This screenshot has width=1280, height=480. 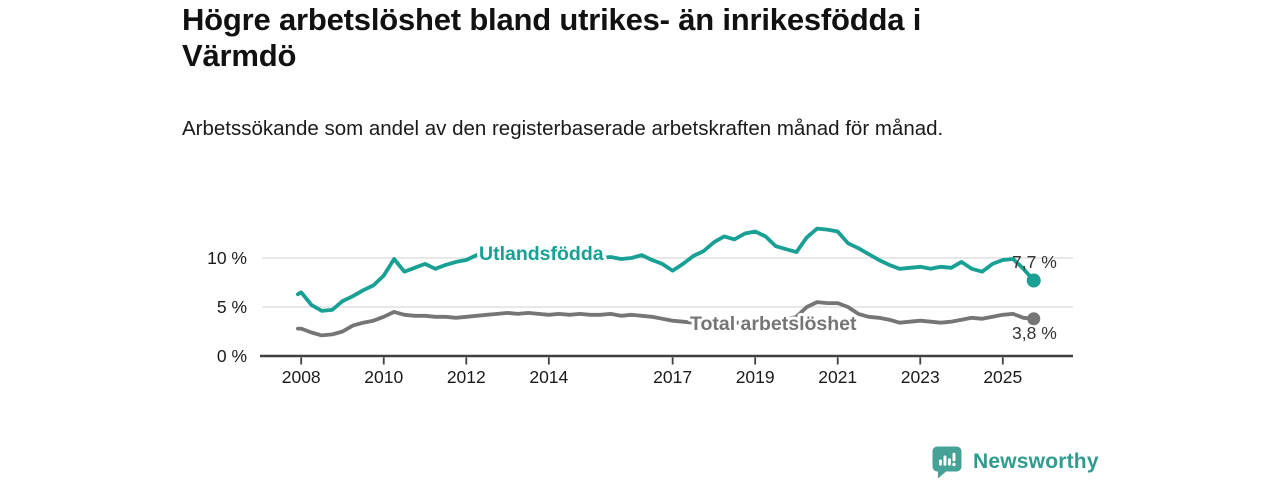 What do you see at coordinates (837, 377) in the screenshot?
I see `x-axis-tick-label: 2021` at bounding box center [837, 377].